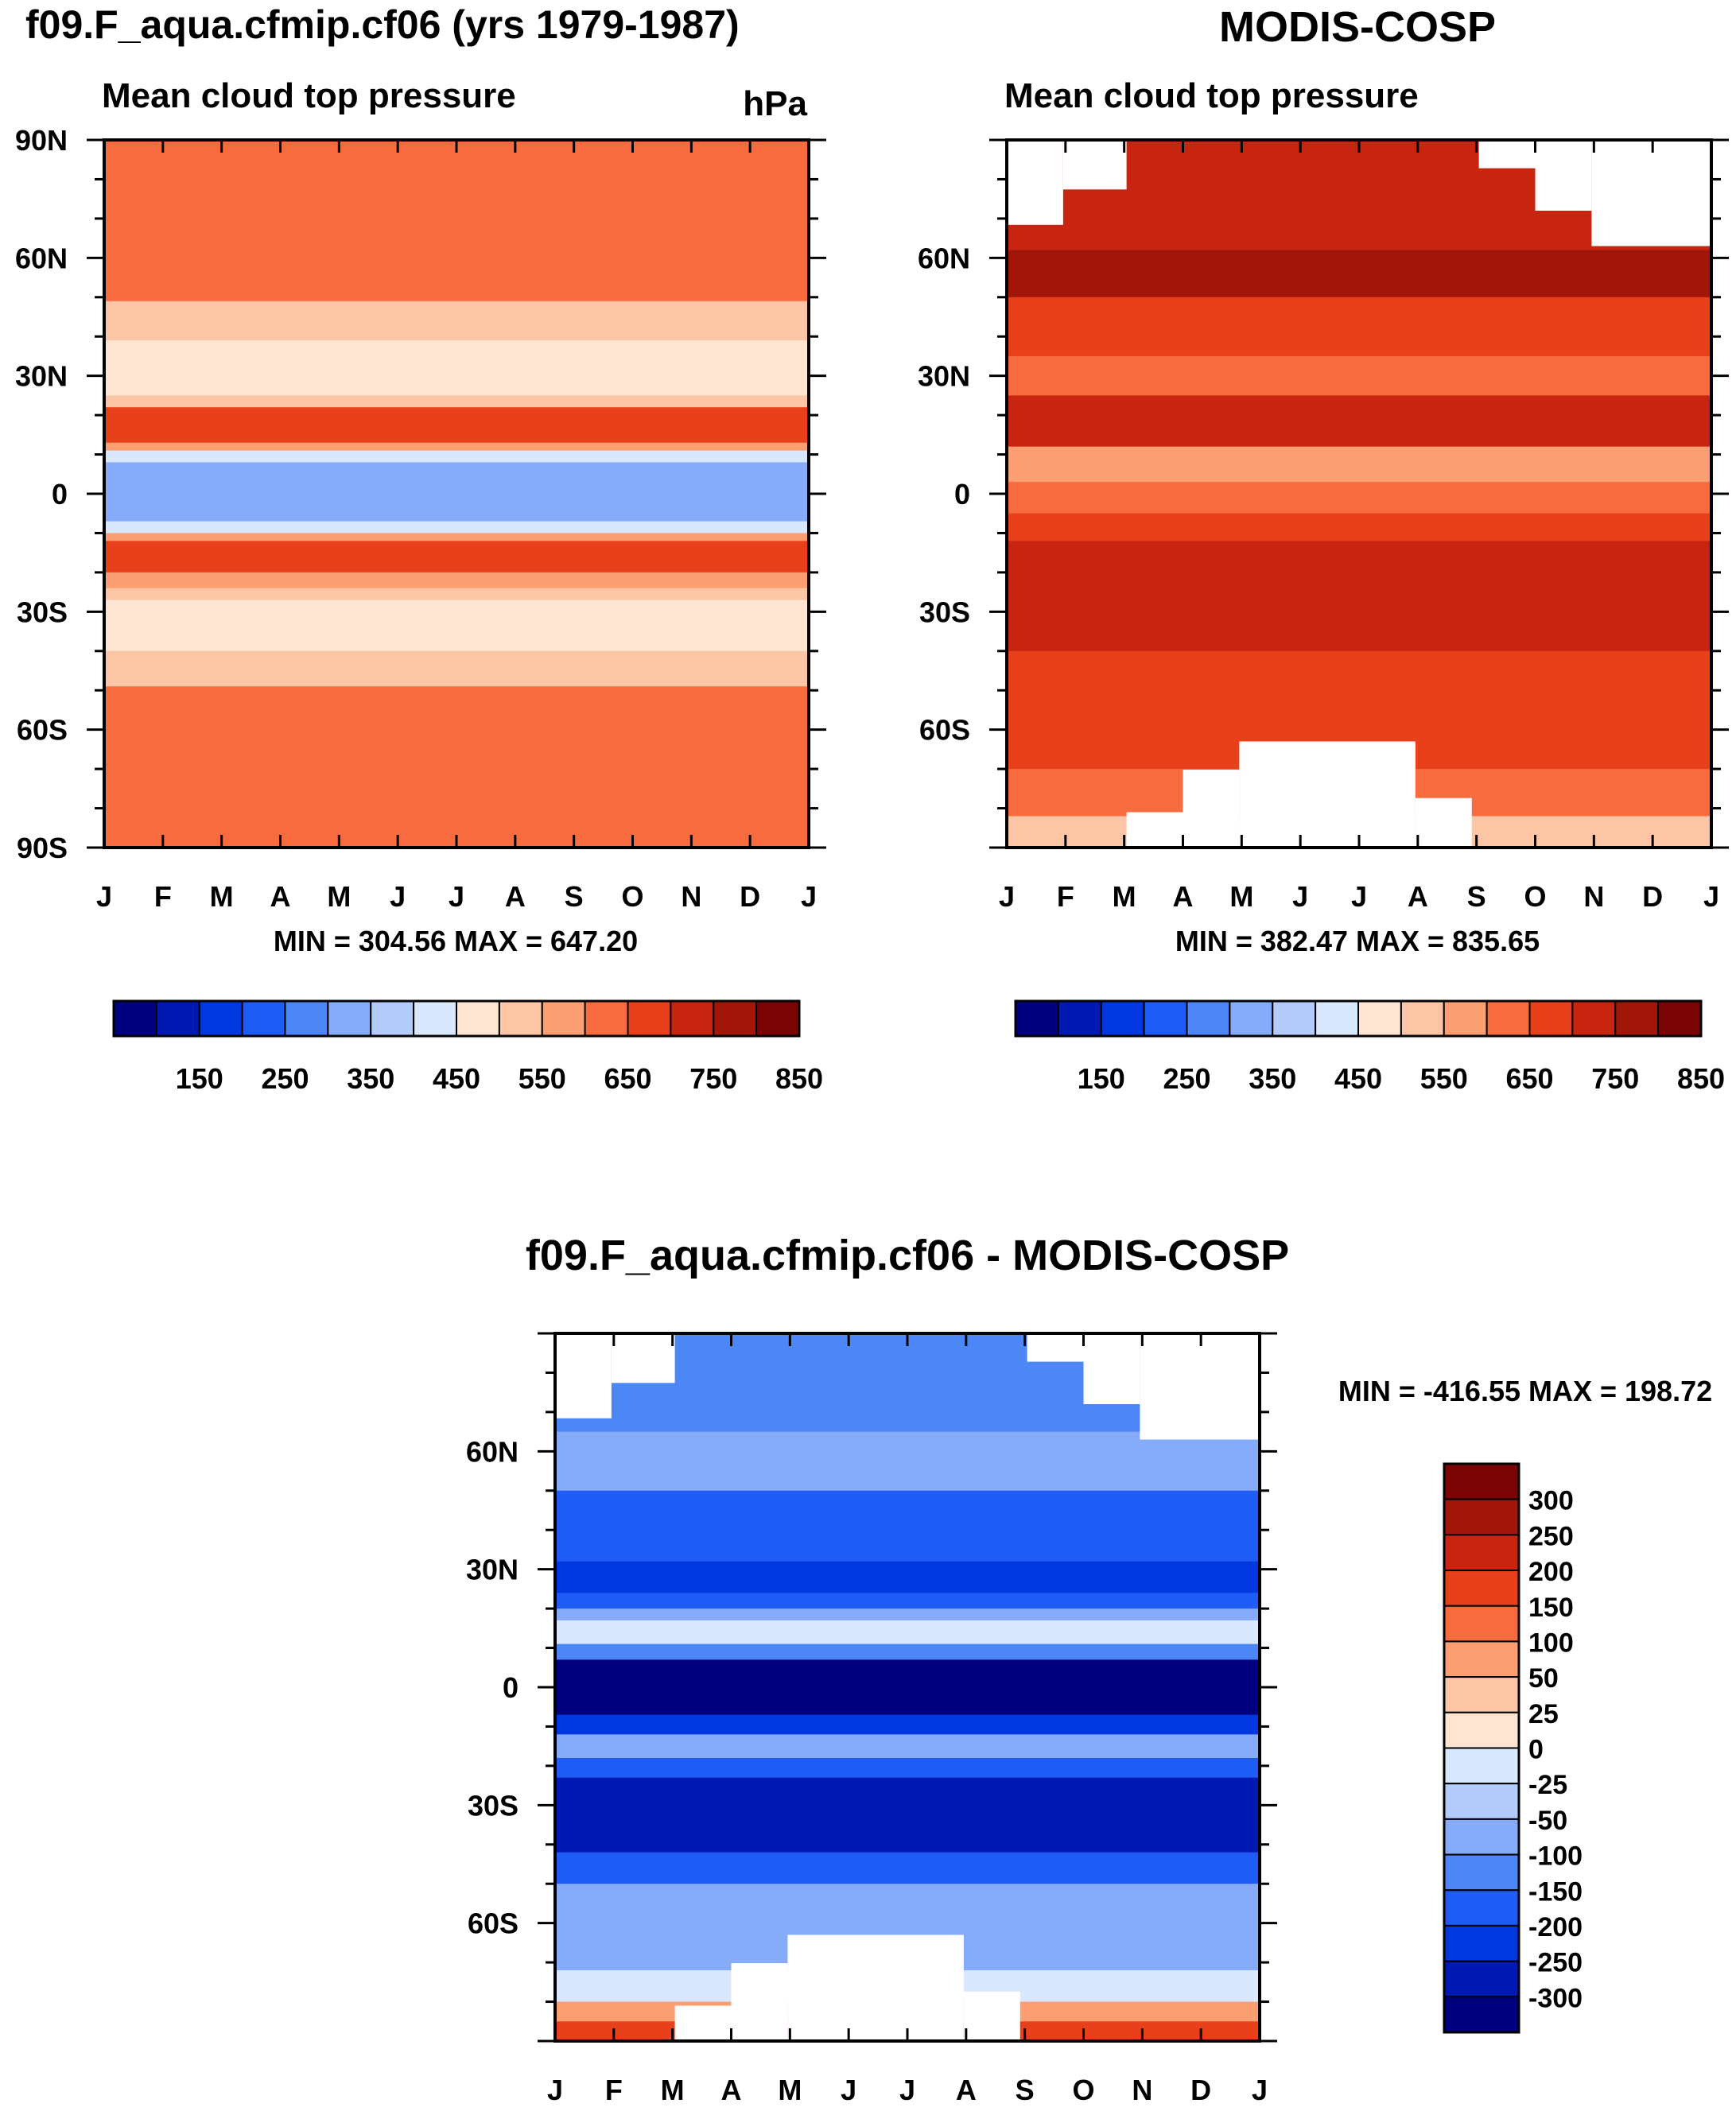 The height and width of the screenshot is (2111, 1736). What do you see at coordinates (370, 1078) in the screenshot?
I see `colorbar-label: 350` at bounding box center [370, 1078].